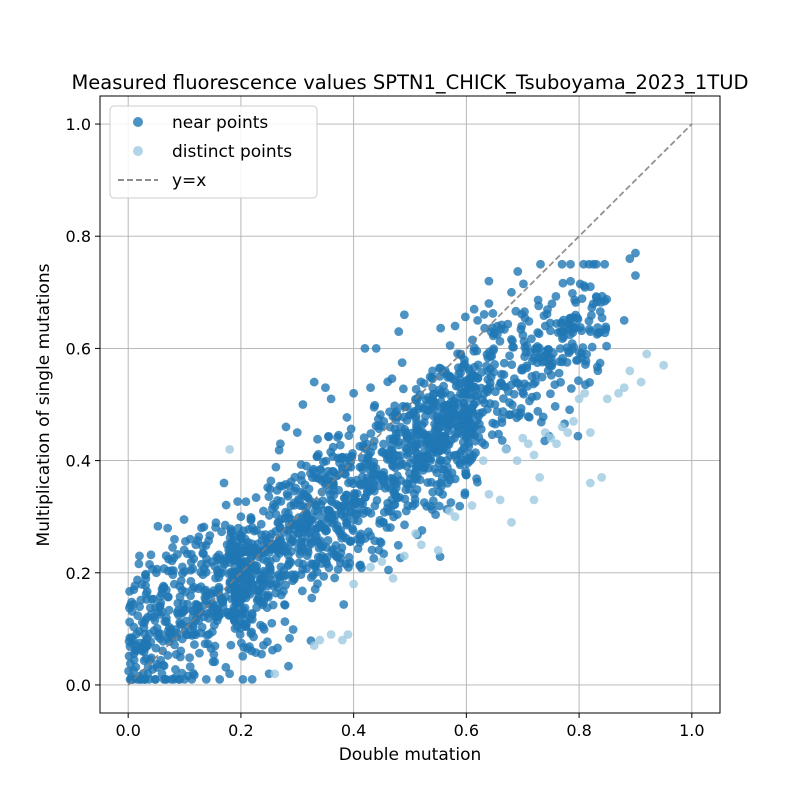 The image size is (800, 800). What do you see at coordinates (78, 685) in the screenshot?
I see `y-tick-label: 0.0` at bounding box center [78, 685].